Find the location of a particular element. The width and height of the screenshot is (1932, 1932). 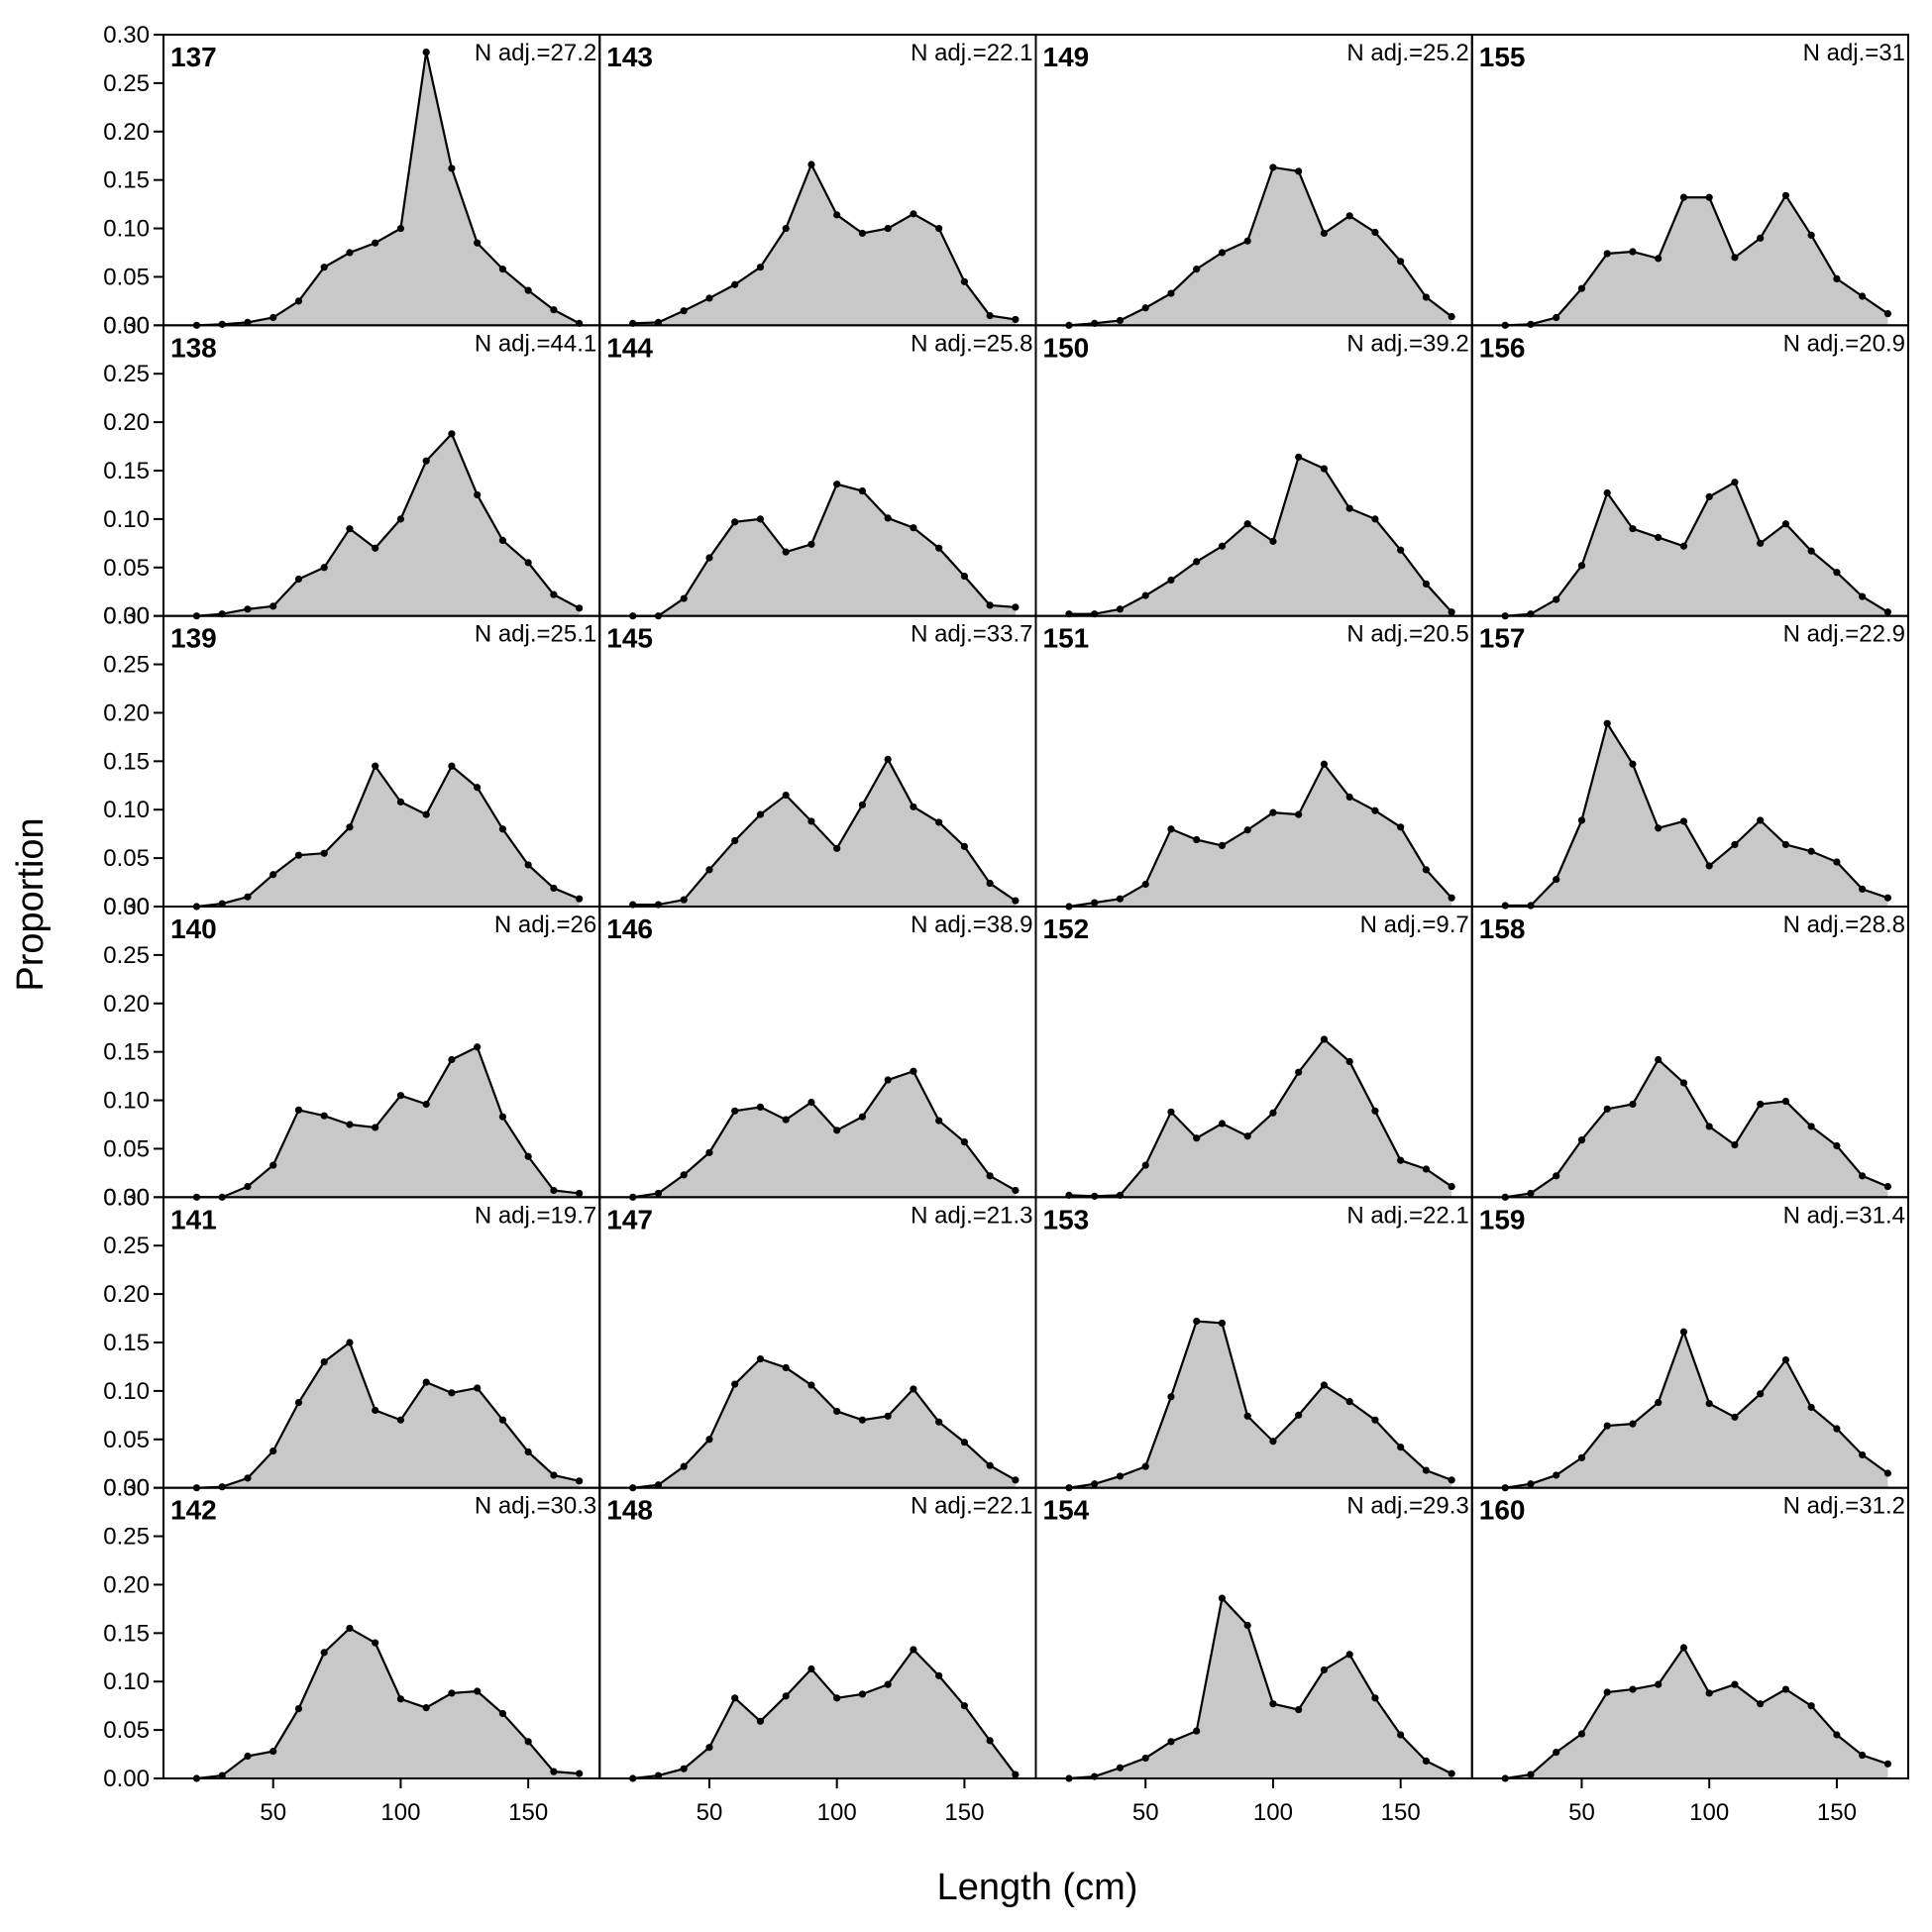

n-adj-label: N adj.=22.1 is located at coordinates (971, 1506).